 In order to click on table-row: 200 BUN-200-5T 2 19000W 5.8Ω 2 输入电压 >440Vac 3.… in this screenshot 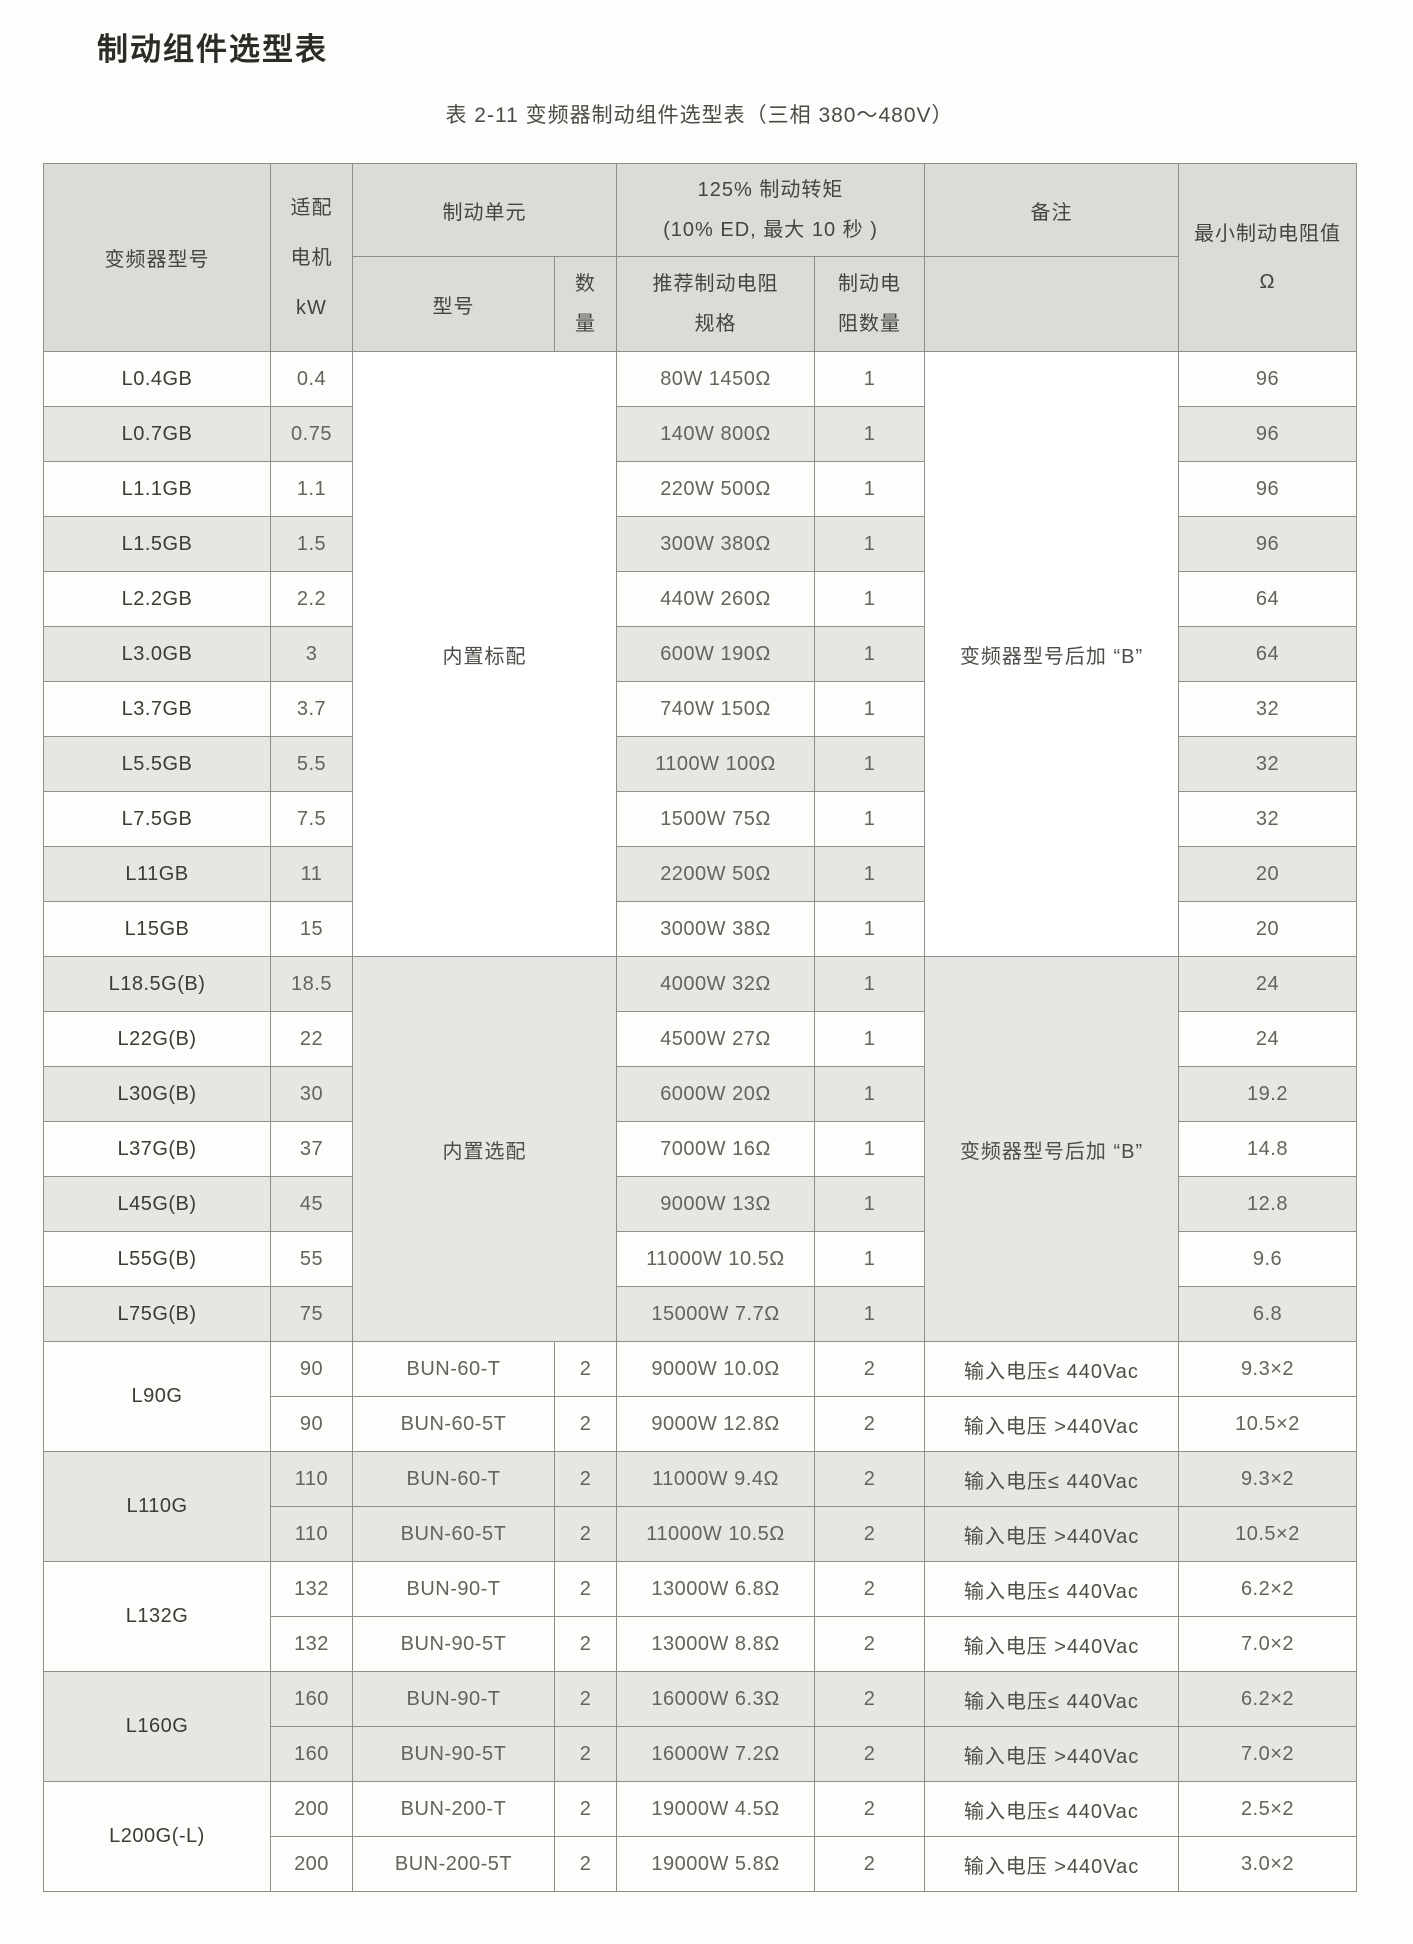, I will do `click(700, 1864)`.